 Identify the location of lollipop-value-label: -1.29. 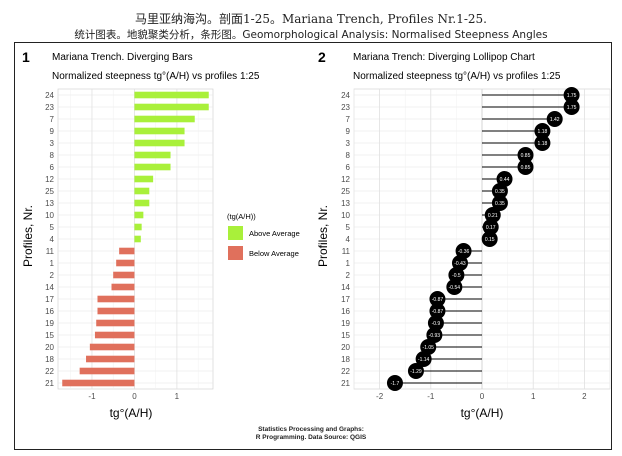
(416, 372).